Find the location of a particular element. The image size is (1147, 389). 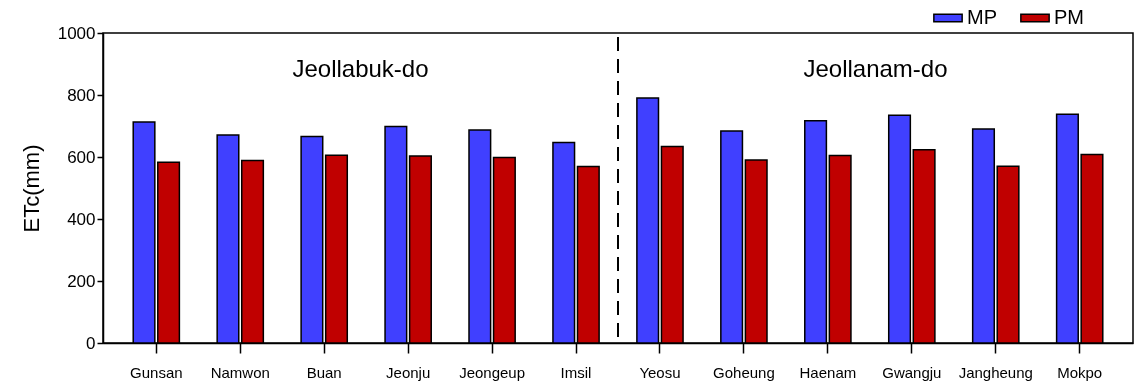

x-tick-label: Mokpo is located at coordinates (1080, 372).